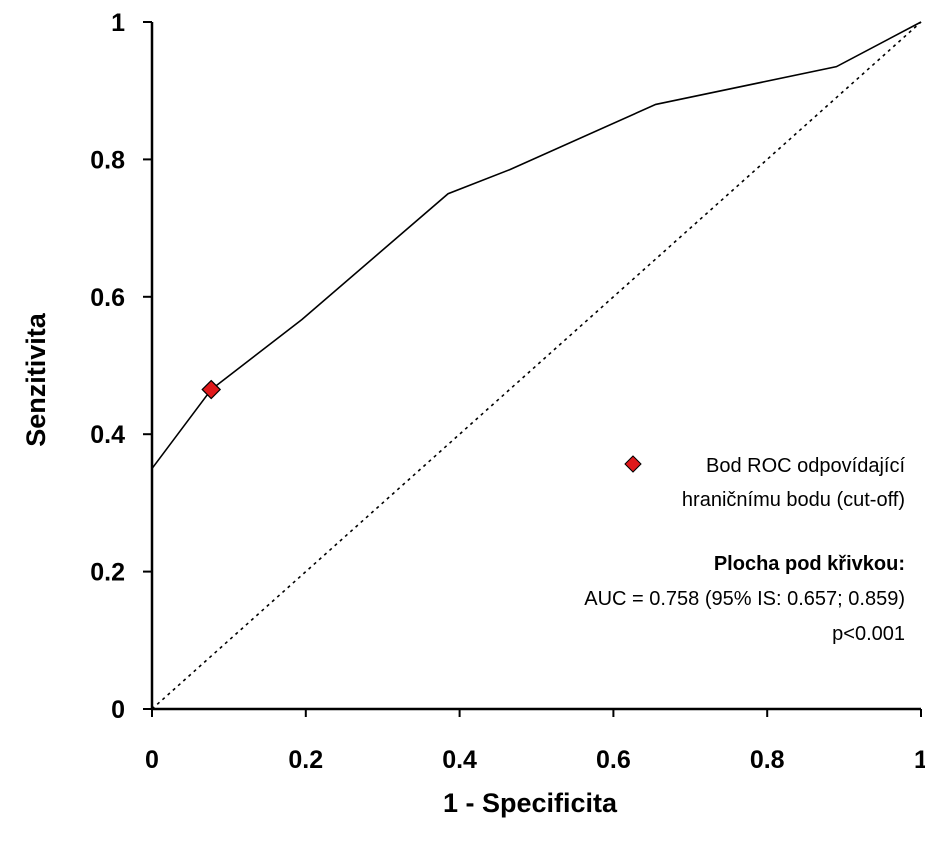 The image size is (925, 849). What do you see at coordinates (152, 760) in the screenshot?
I see `x-tick-label: 0` at bounding box center [152, 760].